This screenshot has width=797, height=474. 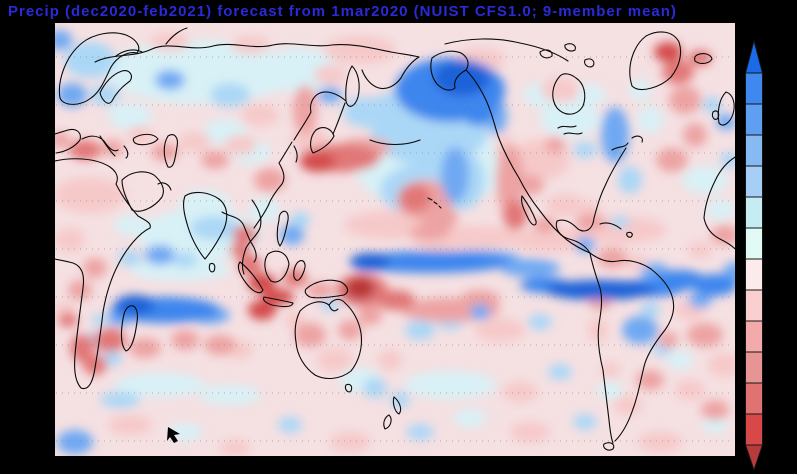 I want to click on colorbar, so click(x=754, y=255).